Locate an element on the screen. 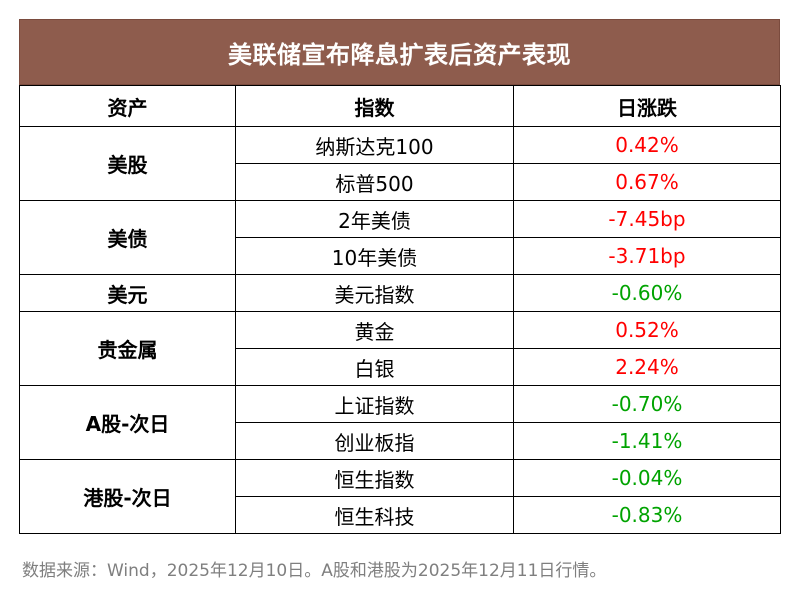 This screenshot has height=602, width=800. header-index: 指数 is located at coordinates (374, 106).